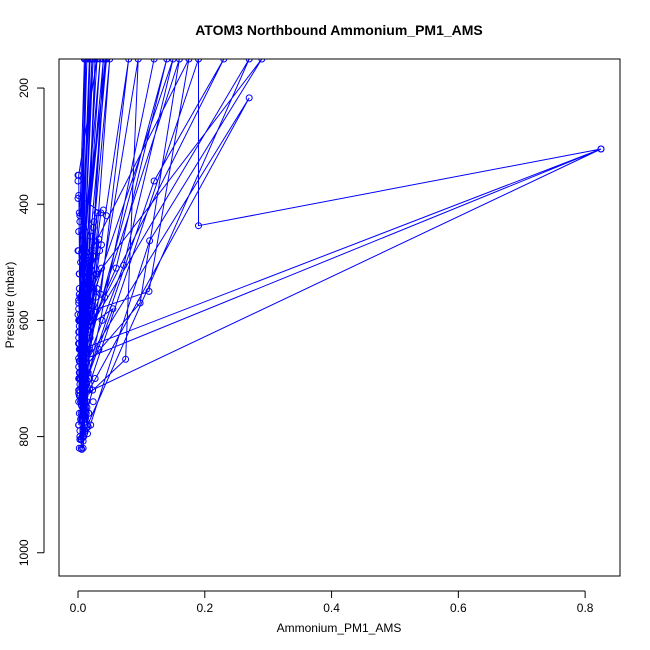  Describe the element at coordinates (585, 608) in the screenshot. I see `x-tick-label: 0.8` at that location.